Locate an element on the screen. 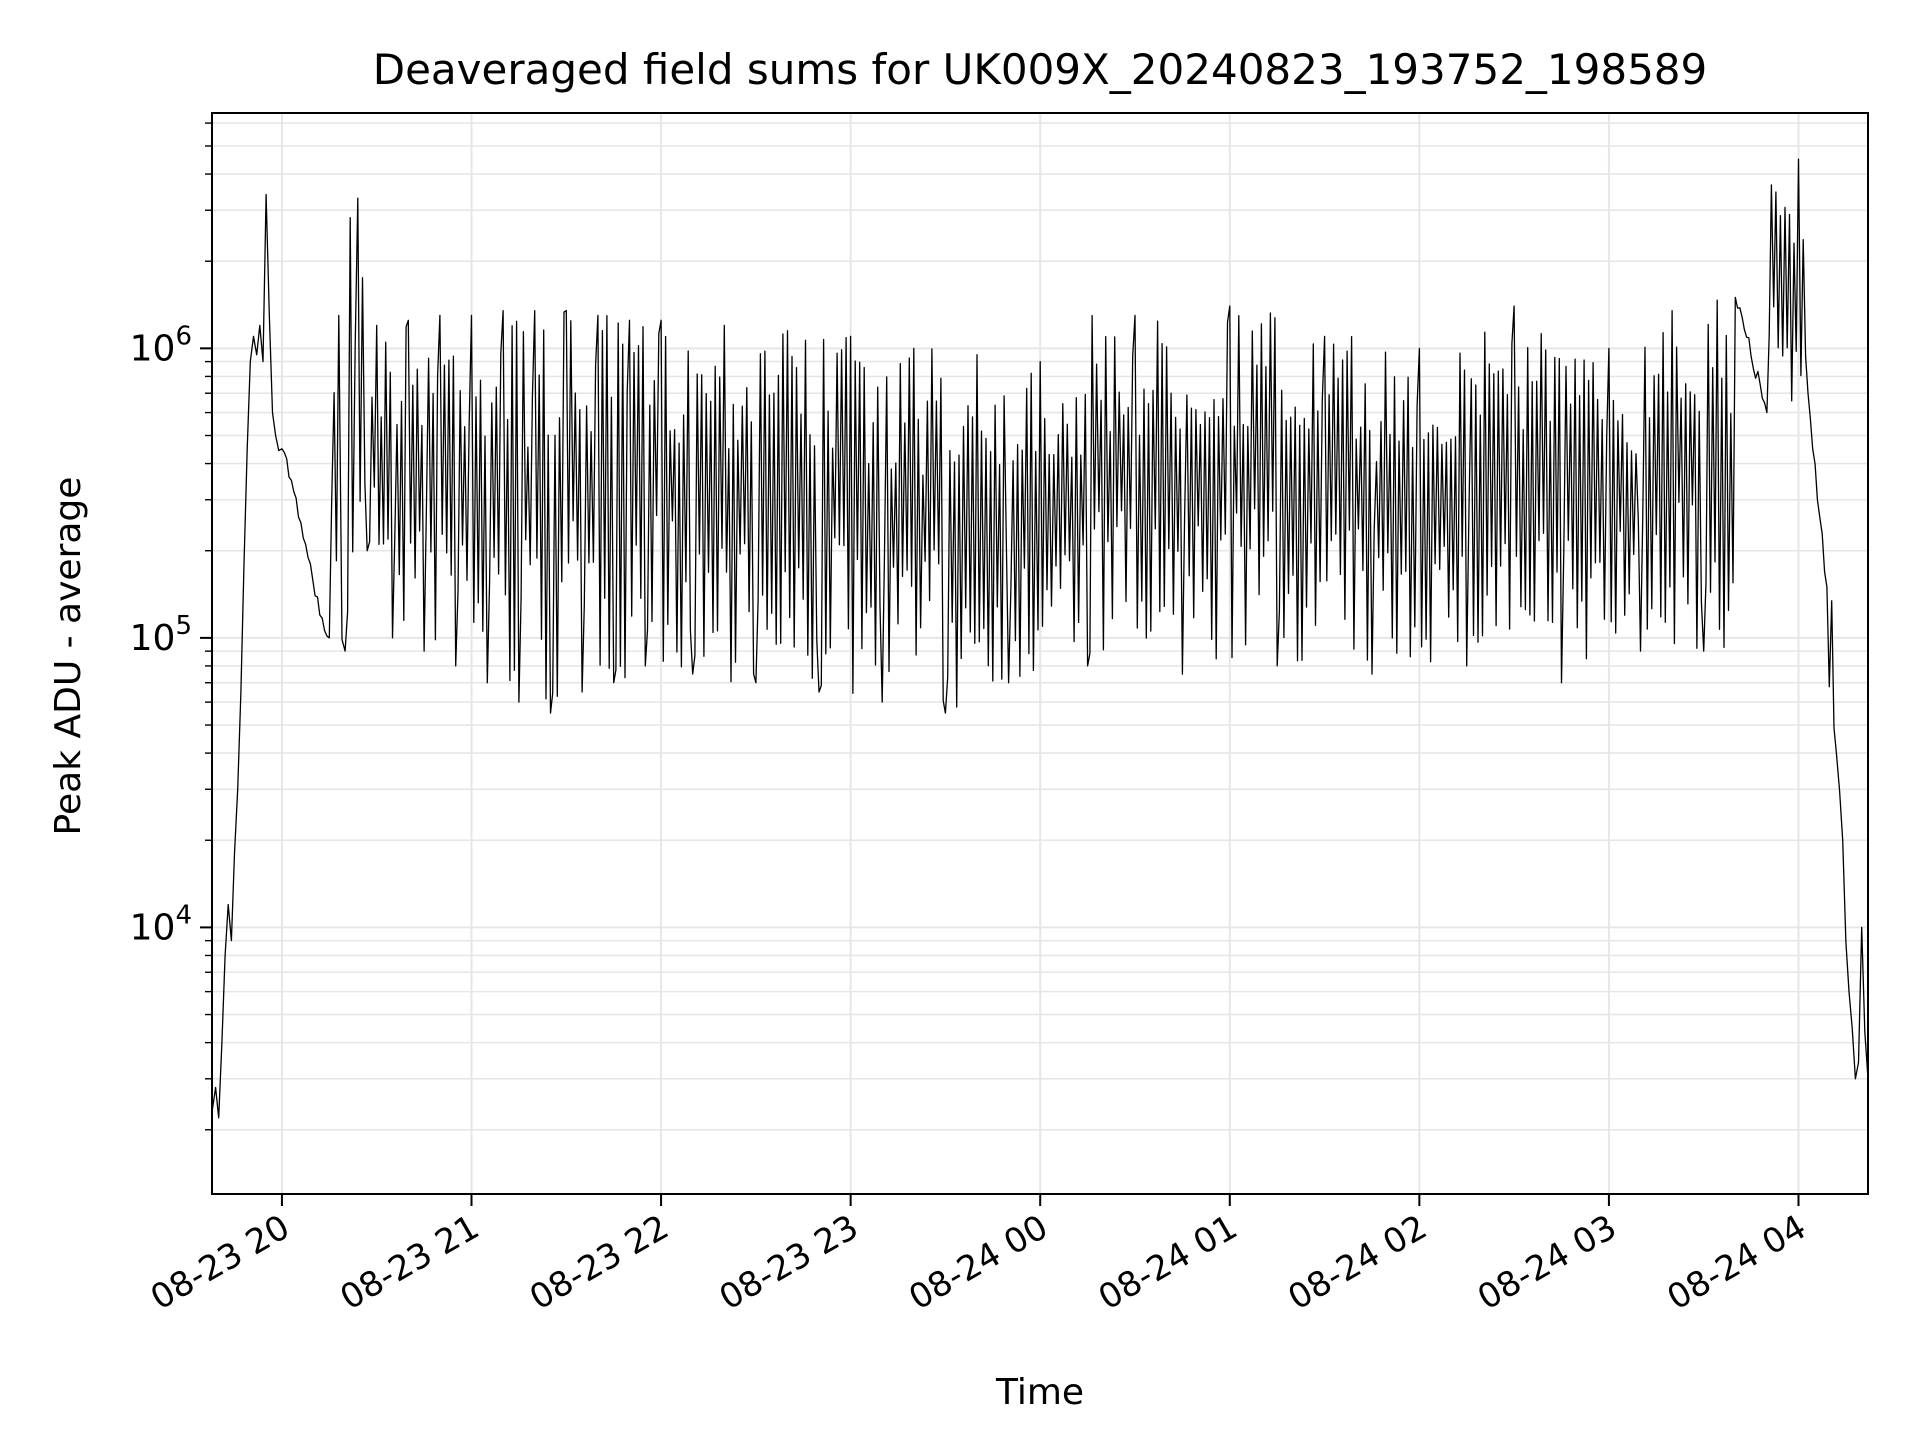 This screenshot has width=1920, height=1440. y-tick-label: 10⁶ is located at coordinates (161, 345).